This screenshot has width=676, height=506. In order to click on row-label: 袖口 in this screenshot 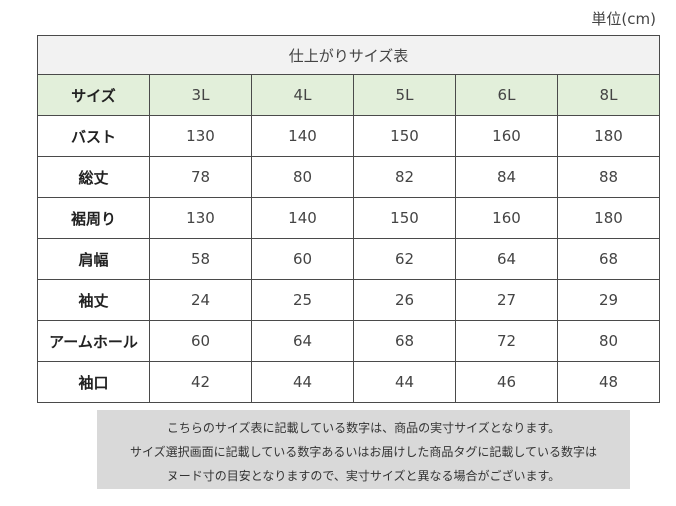, I will do `click(93, 382)`.